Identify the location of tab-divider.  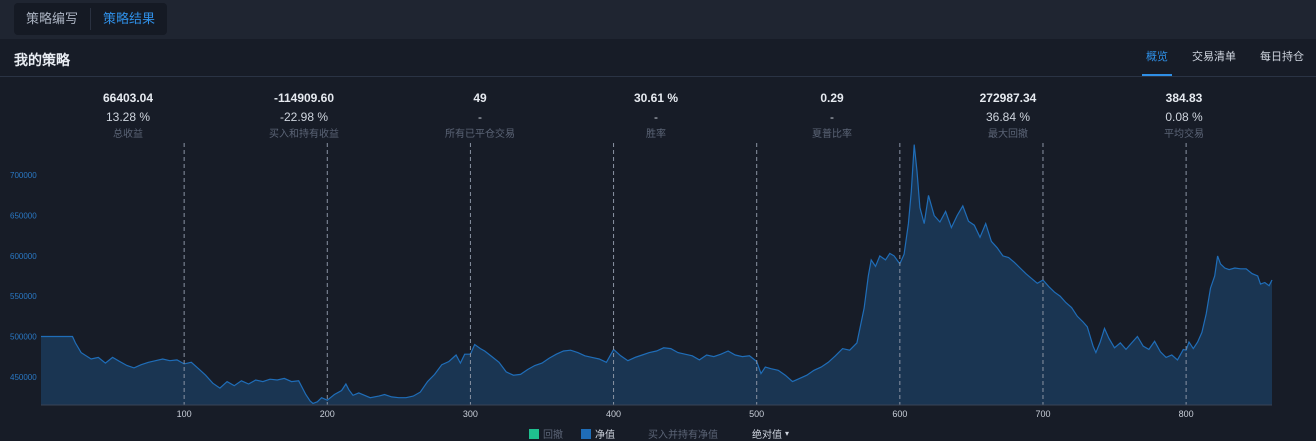
(91, 19).